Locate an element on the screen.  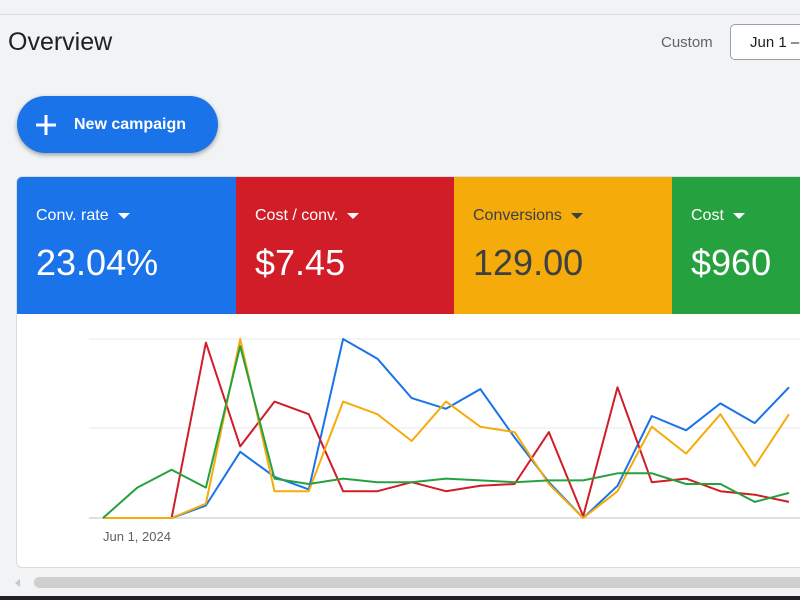
page-title: Overview is located at coordinates (60, 42).